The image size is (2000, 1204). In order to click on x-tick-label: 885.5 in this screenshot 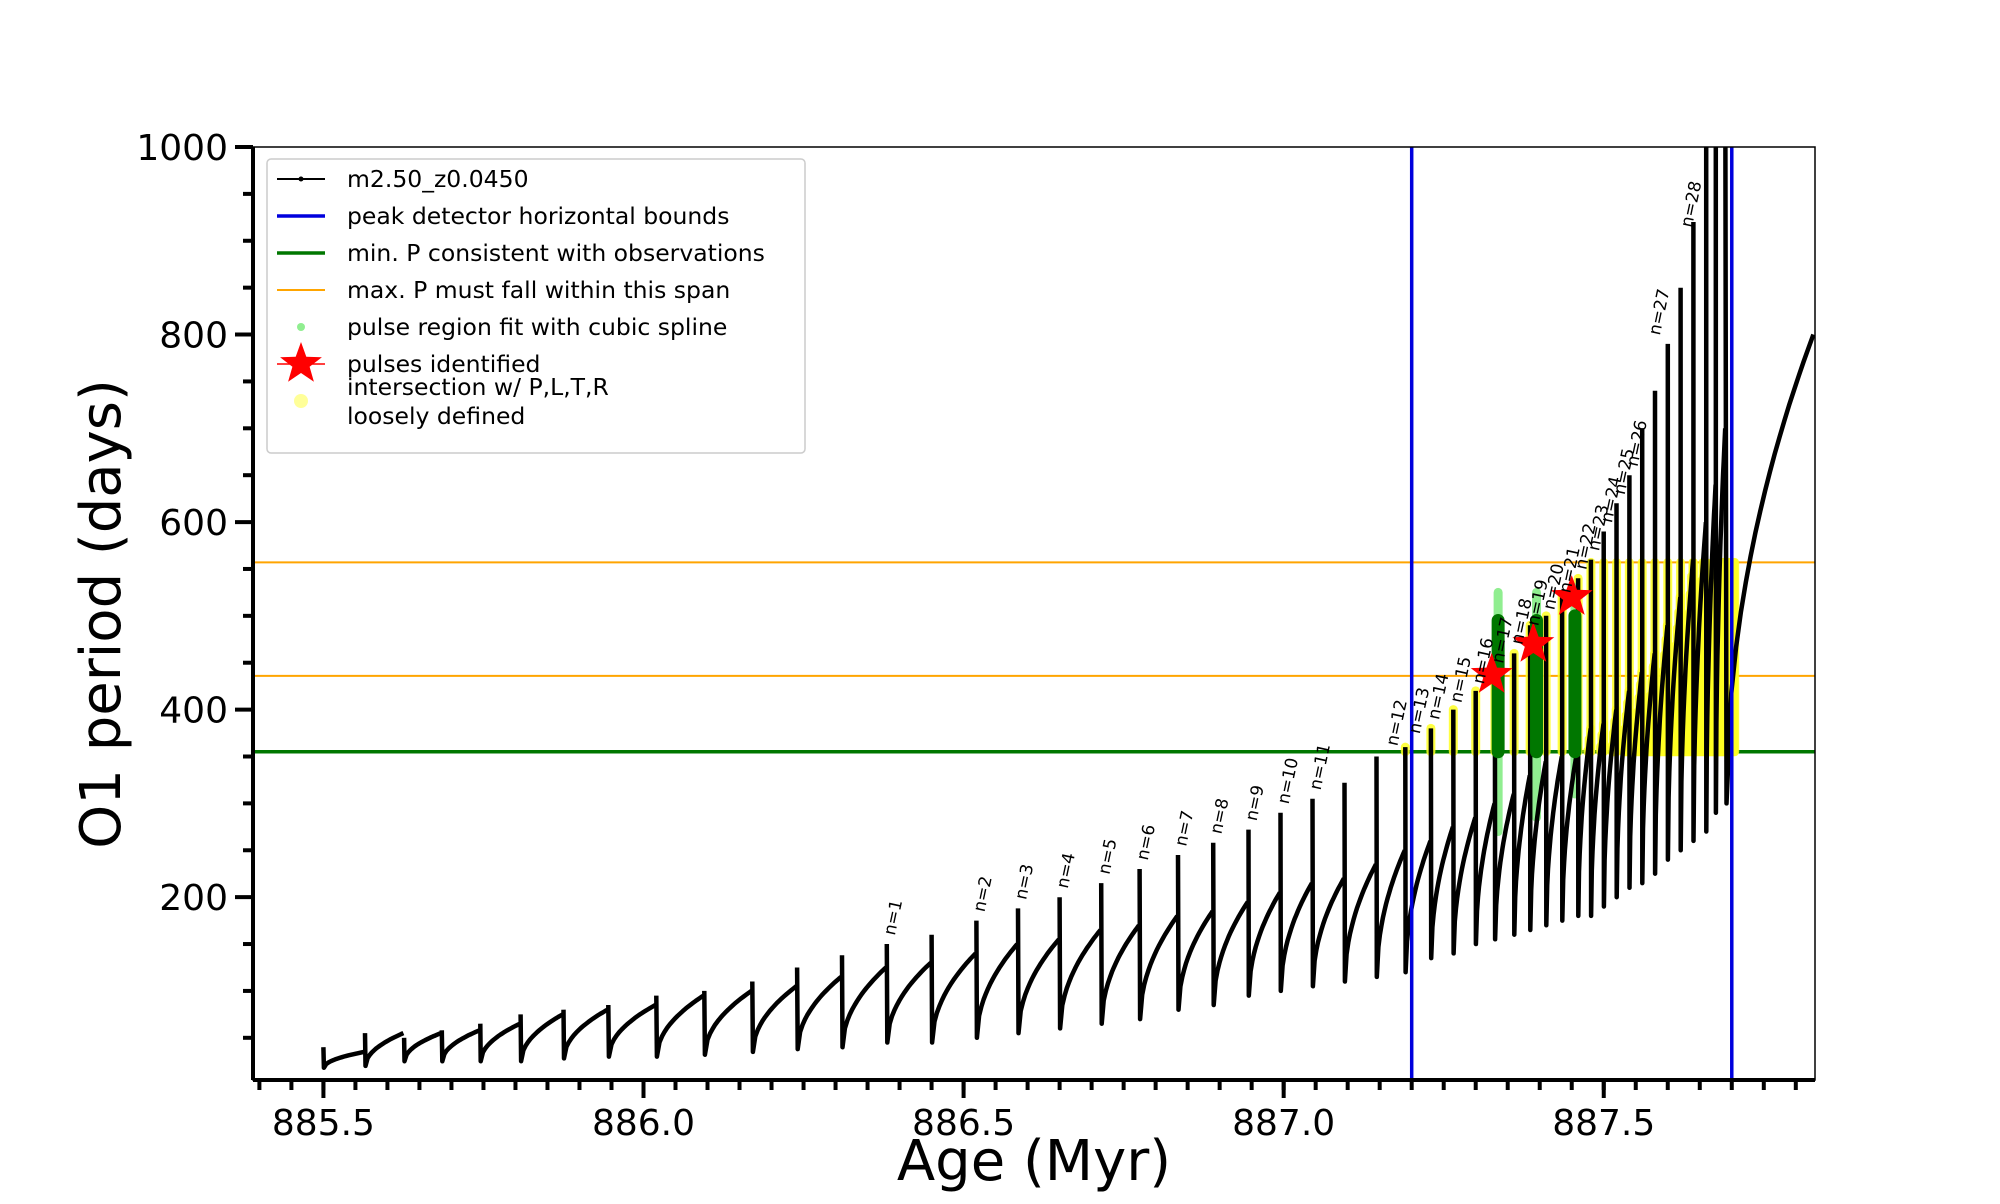, I will do `click(323, 1123)`.